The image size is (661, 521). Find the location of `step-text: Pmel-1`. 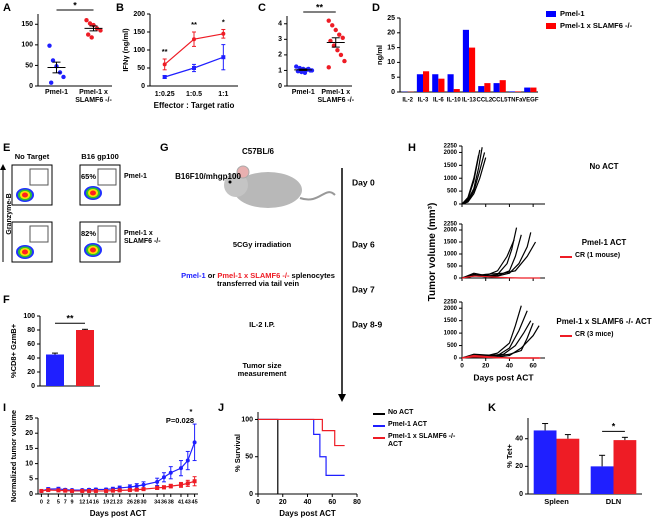

step-text: Pmel-1 is located at coordinates (193, 276).